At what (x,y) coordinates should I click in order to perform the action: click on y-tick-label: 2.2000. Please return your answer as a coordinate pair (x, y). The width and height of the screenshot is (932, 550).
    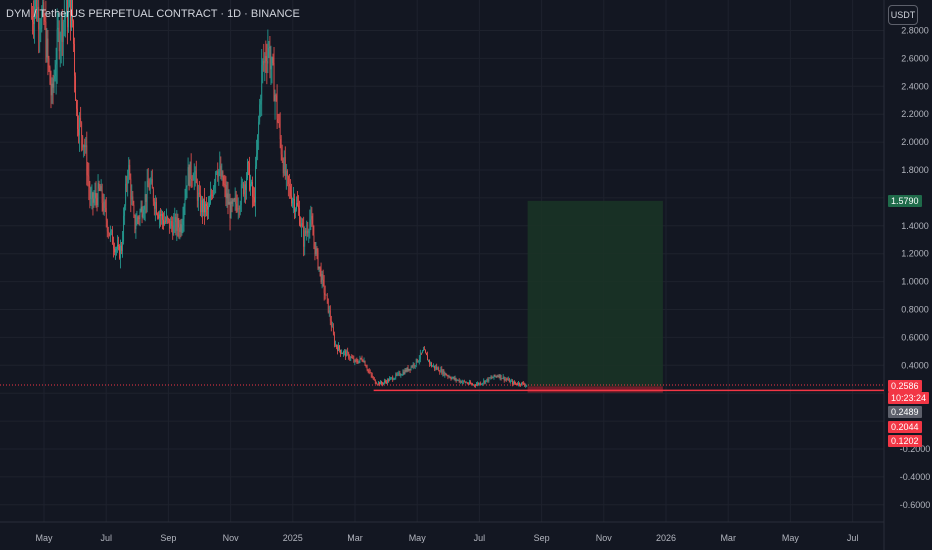
    Looking at the image, I should click on (915, 114).